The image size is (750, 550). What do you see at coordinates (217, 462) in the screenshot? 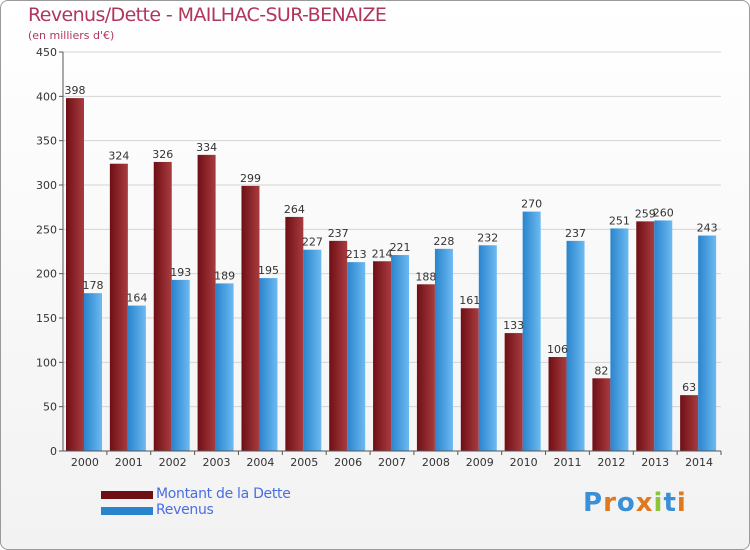
I see `x-tick-label: 2003` at bounding box center [217, 462].